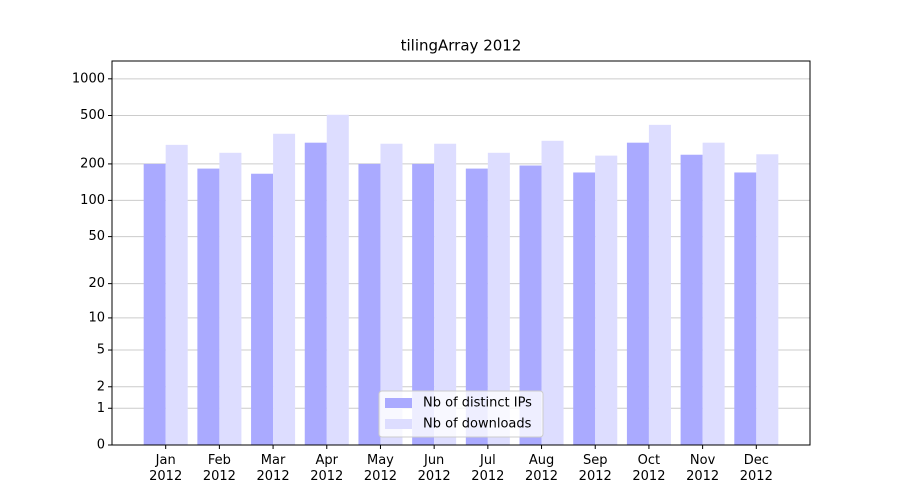  Describe the element at coordinates (649, 468) in the screenshot. I see `x-tick-label: Oct 2012` at that location.